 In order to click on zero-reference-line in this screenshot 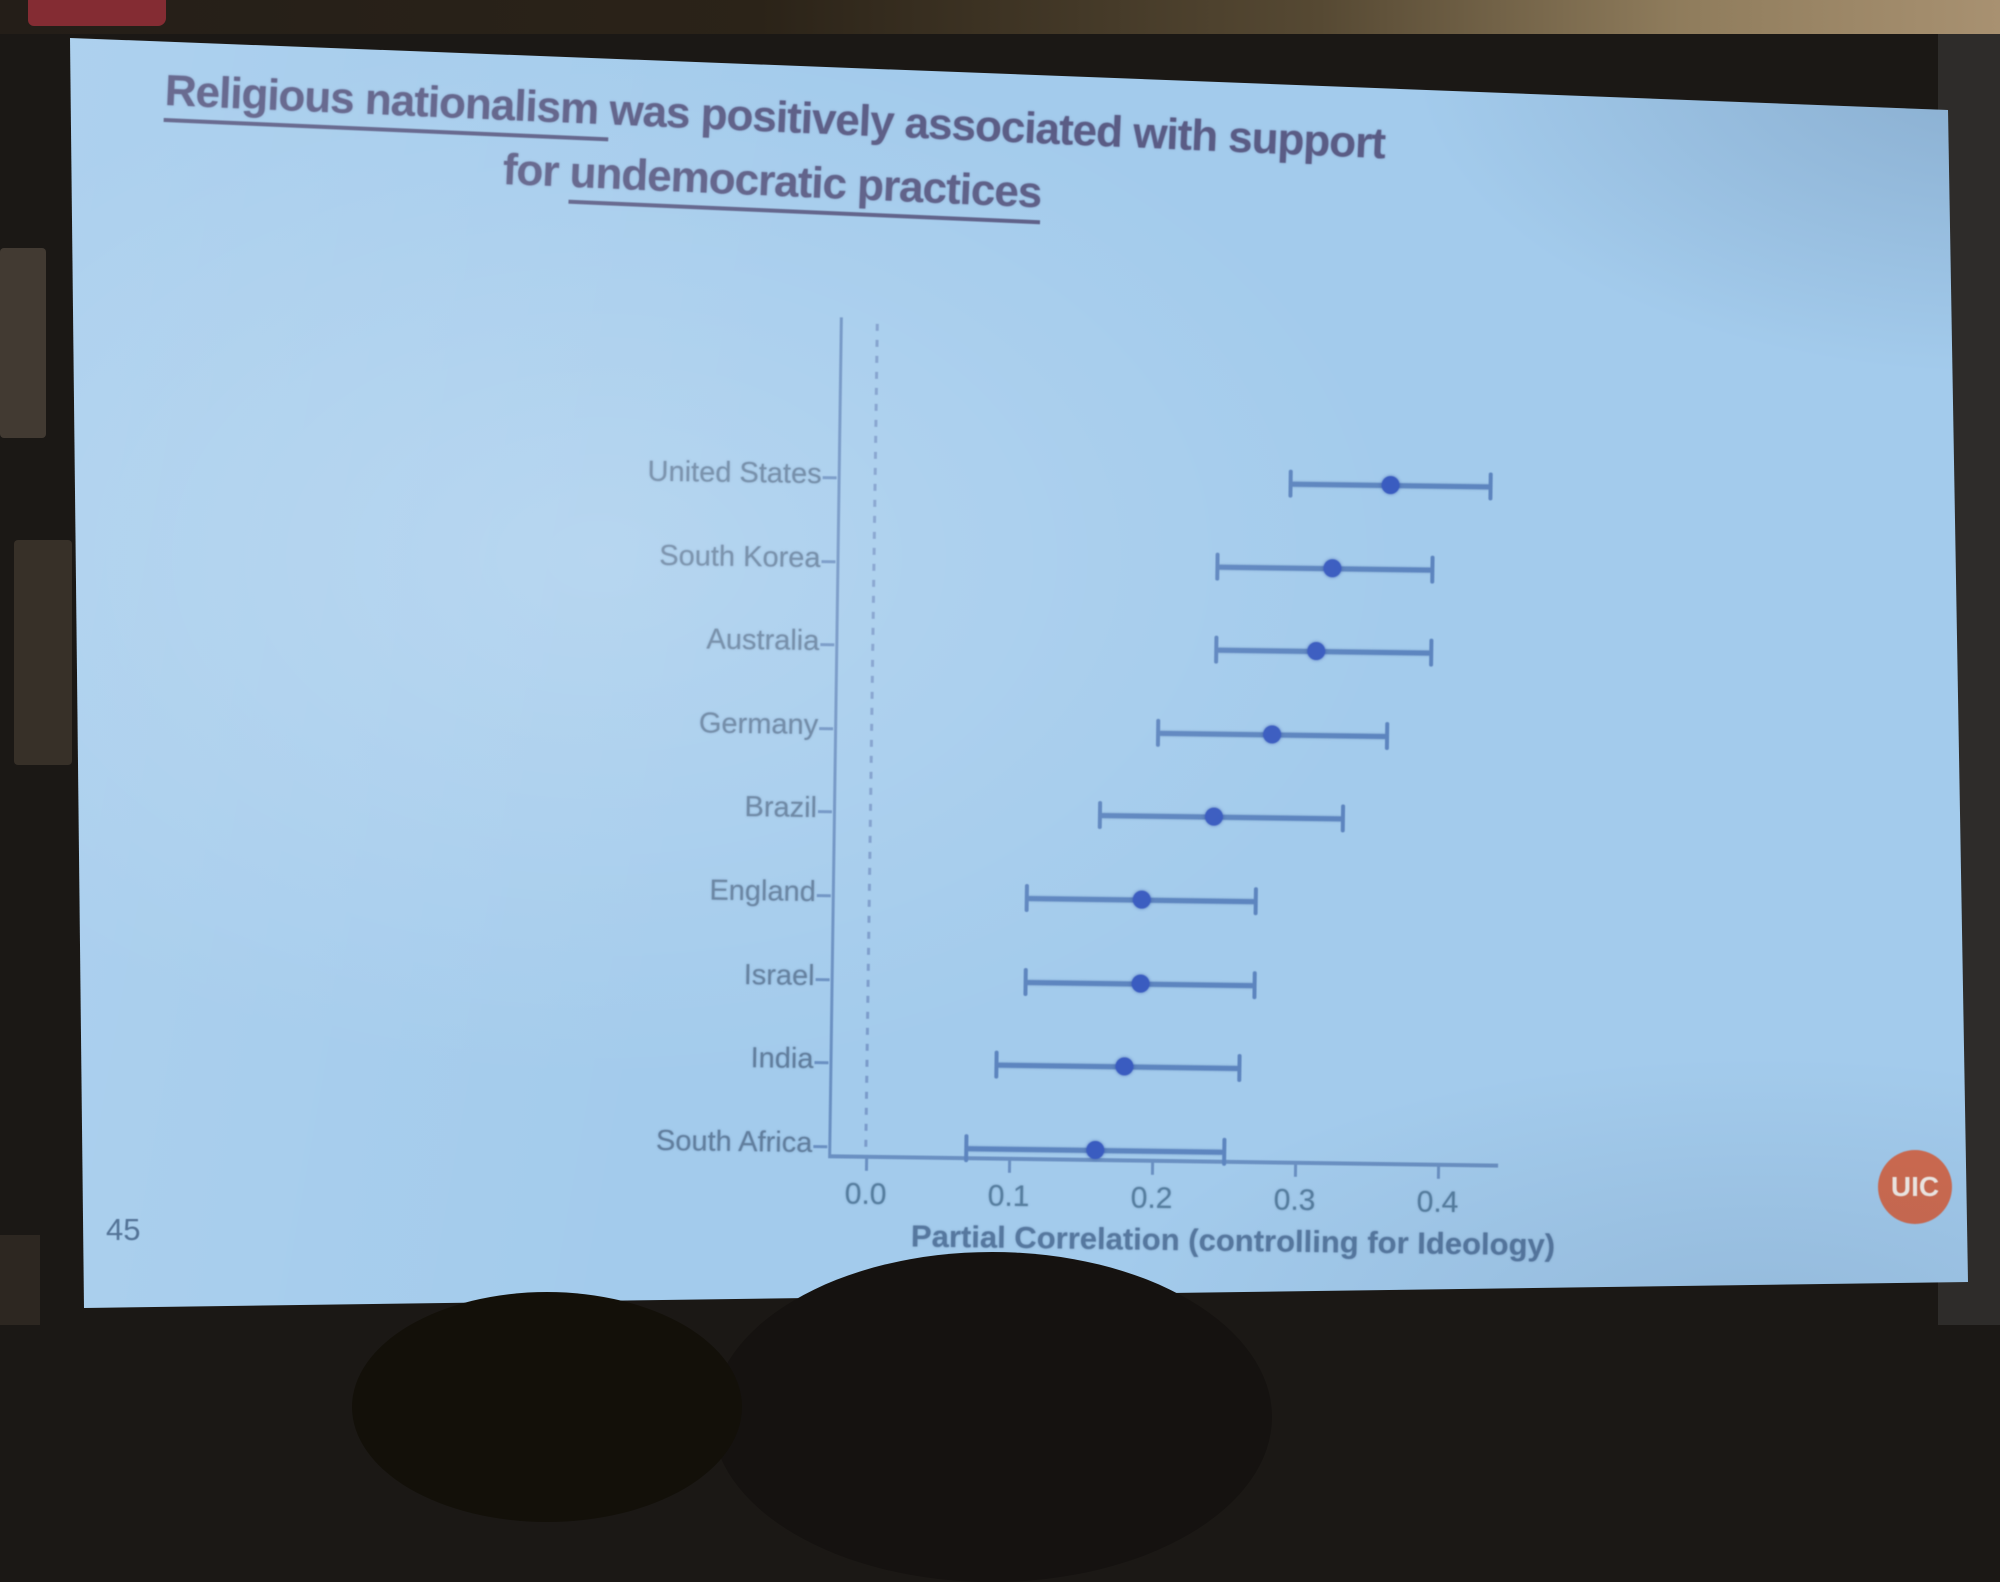, I will do `click(871, 737)`.